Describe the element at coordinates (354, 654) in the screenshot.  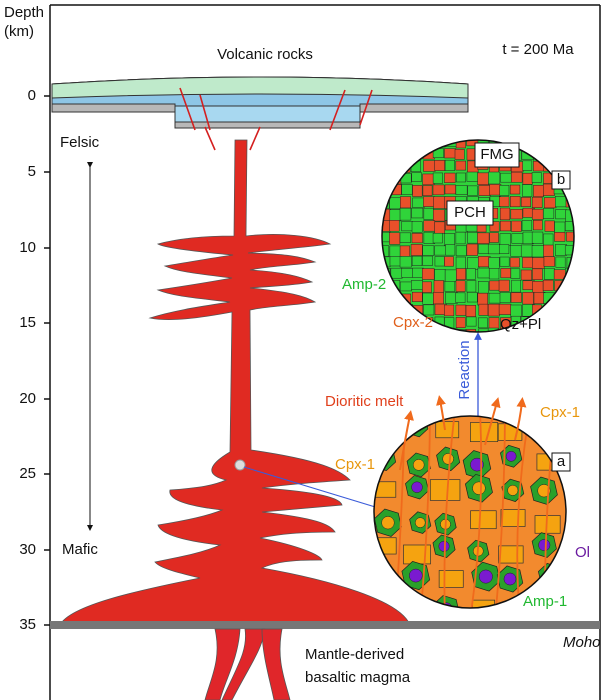
I see `label: Mantle-derived` at that location.